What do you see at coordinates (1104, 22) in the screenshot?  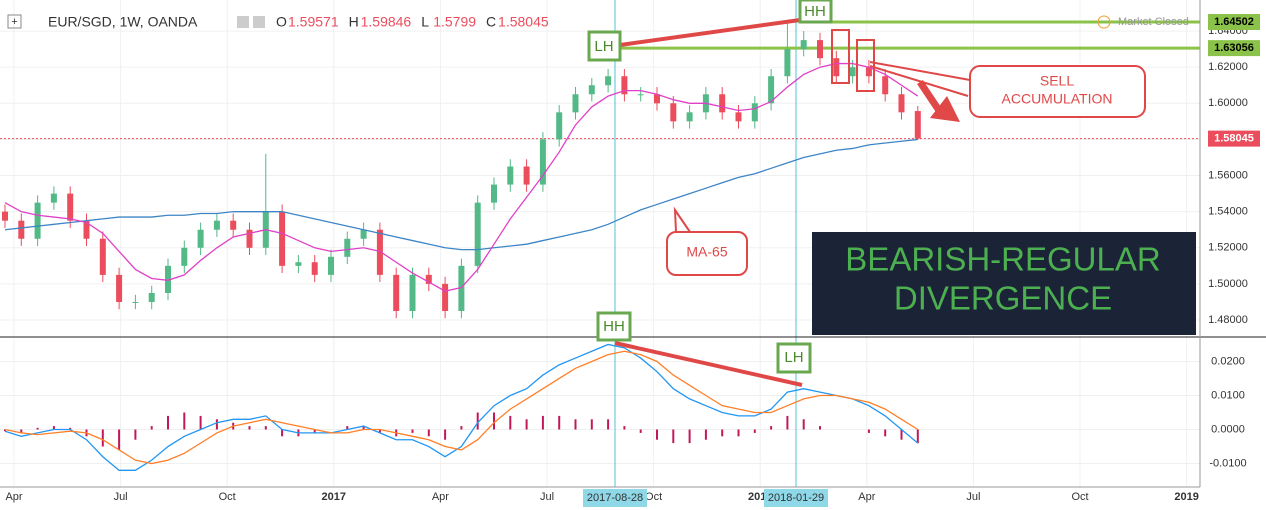 I see `status-icon` at bounding box center [1104, 22].